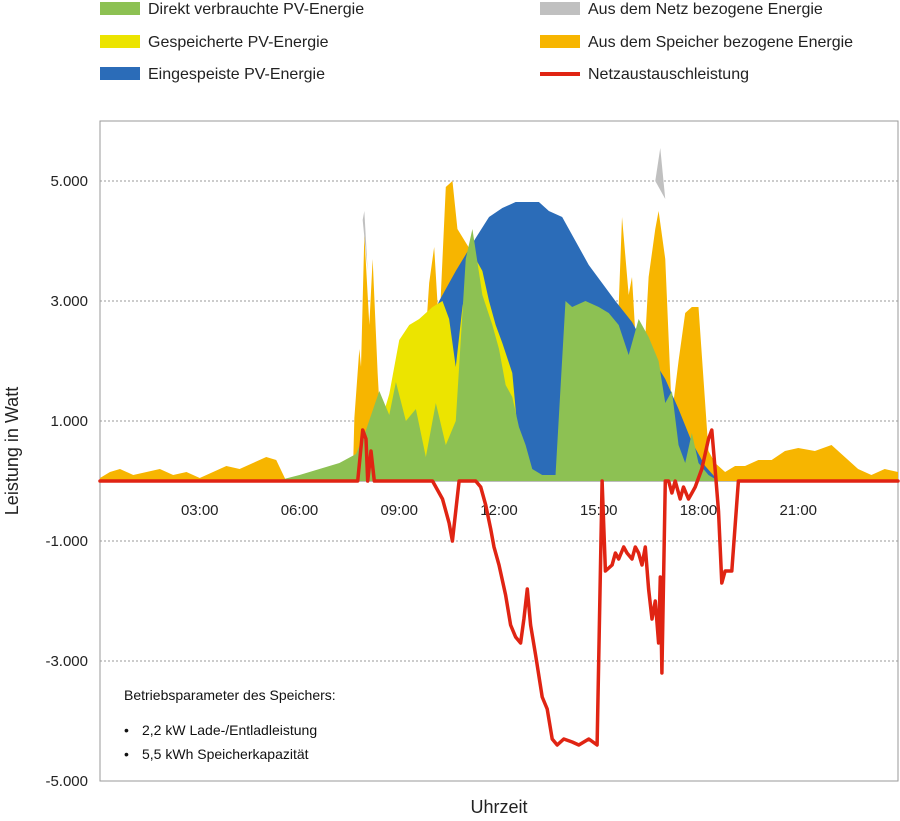 The height and width of the screenshot is (821, 900). Describe the element at coordinates (560, 8) in the screenshot. I see `legend-swatch-grid-import` at that location.